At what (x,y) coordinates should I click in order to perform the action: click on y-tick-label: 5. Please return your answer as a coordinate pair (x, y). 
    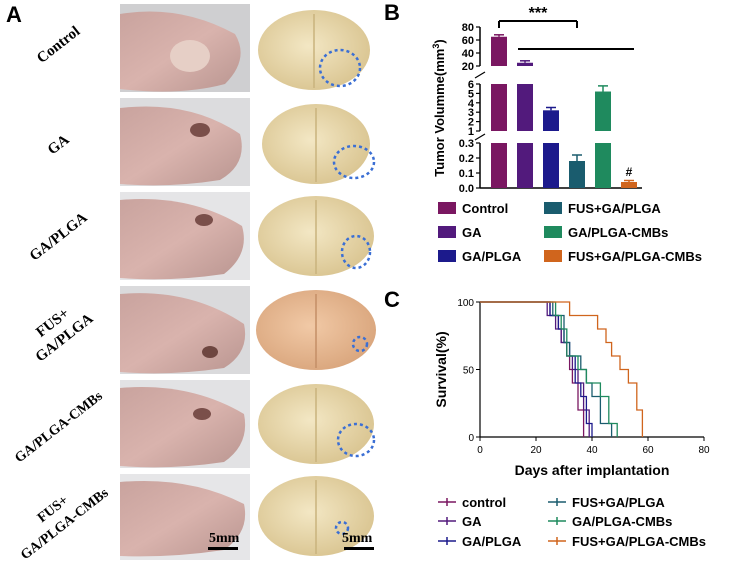
    Looking at the image, I should click on (471, 94).